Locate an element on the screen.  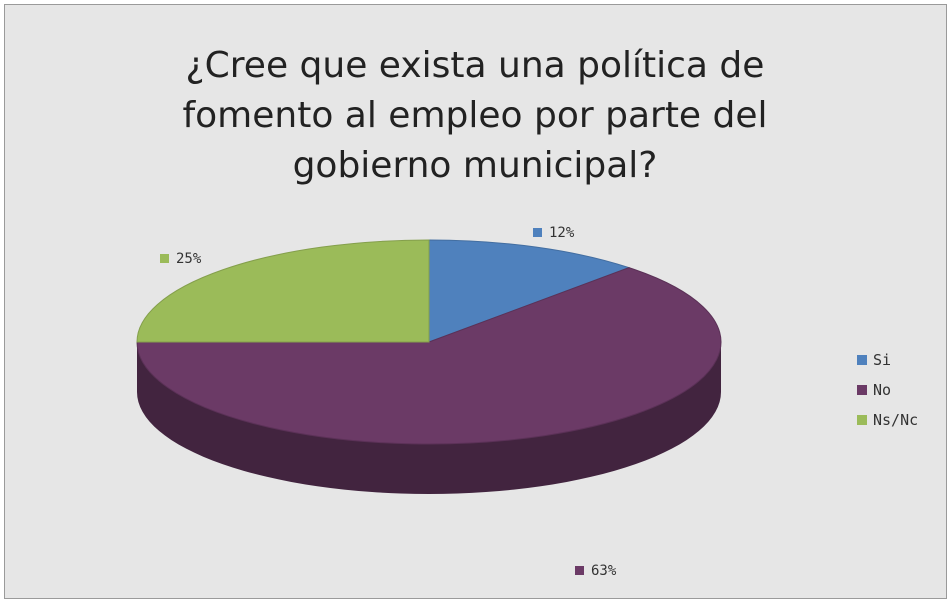
legend-swatch-si is located at coordinates (862, 360).